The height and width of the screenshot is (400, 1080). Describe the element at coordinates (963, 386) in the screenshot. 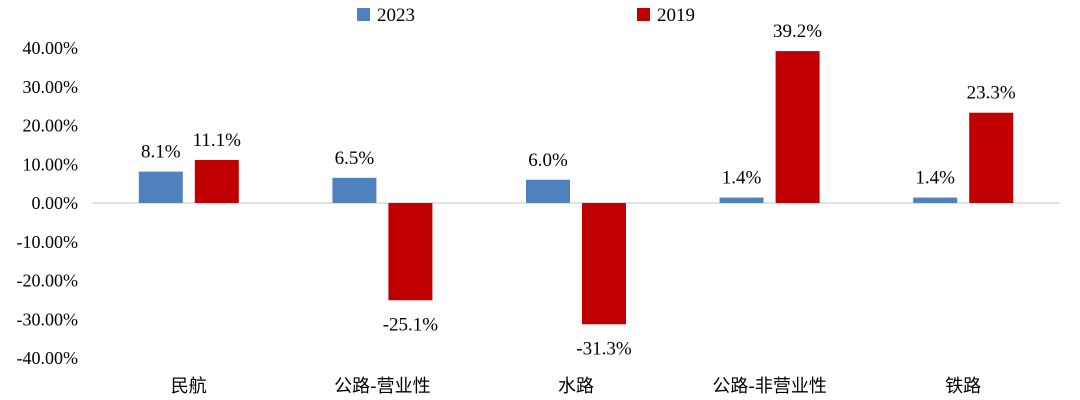

I see `x-category-label: 铁路` at that location.